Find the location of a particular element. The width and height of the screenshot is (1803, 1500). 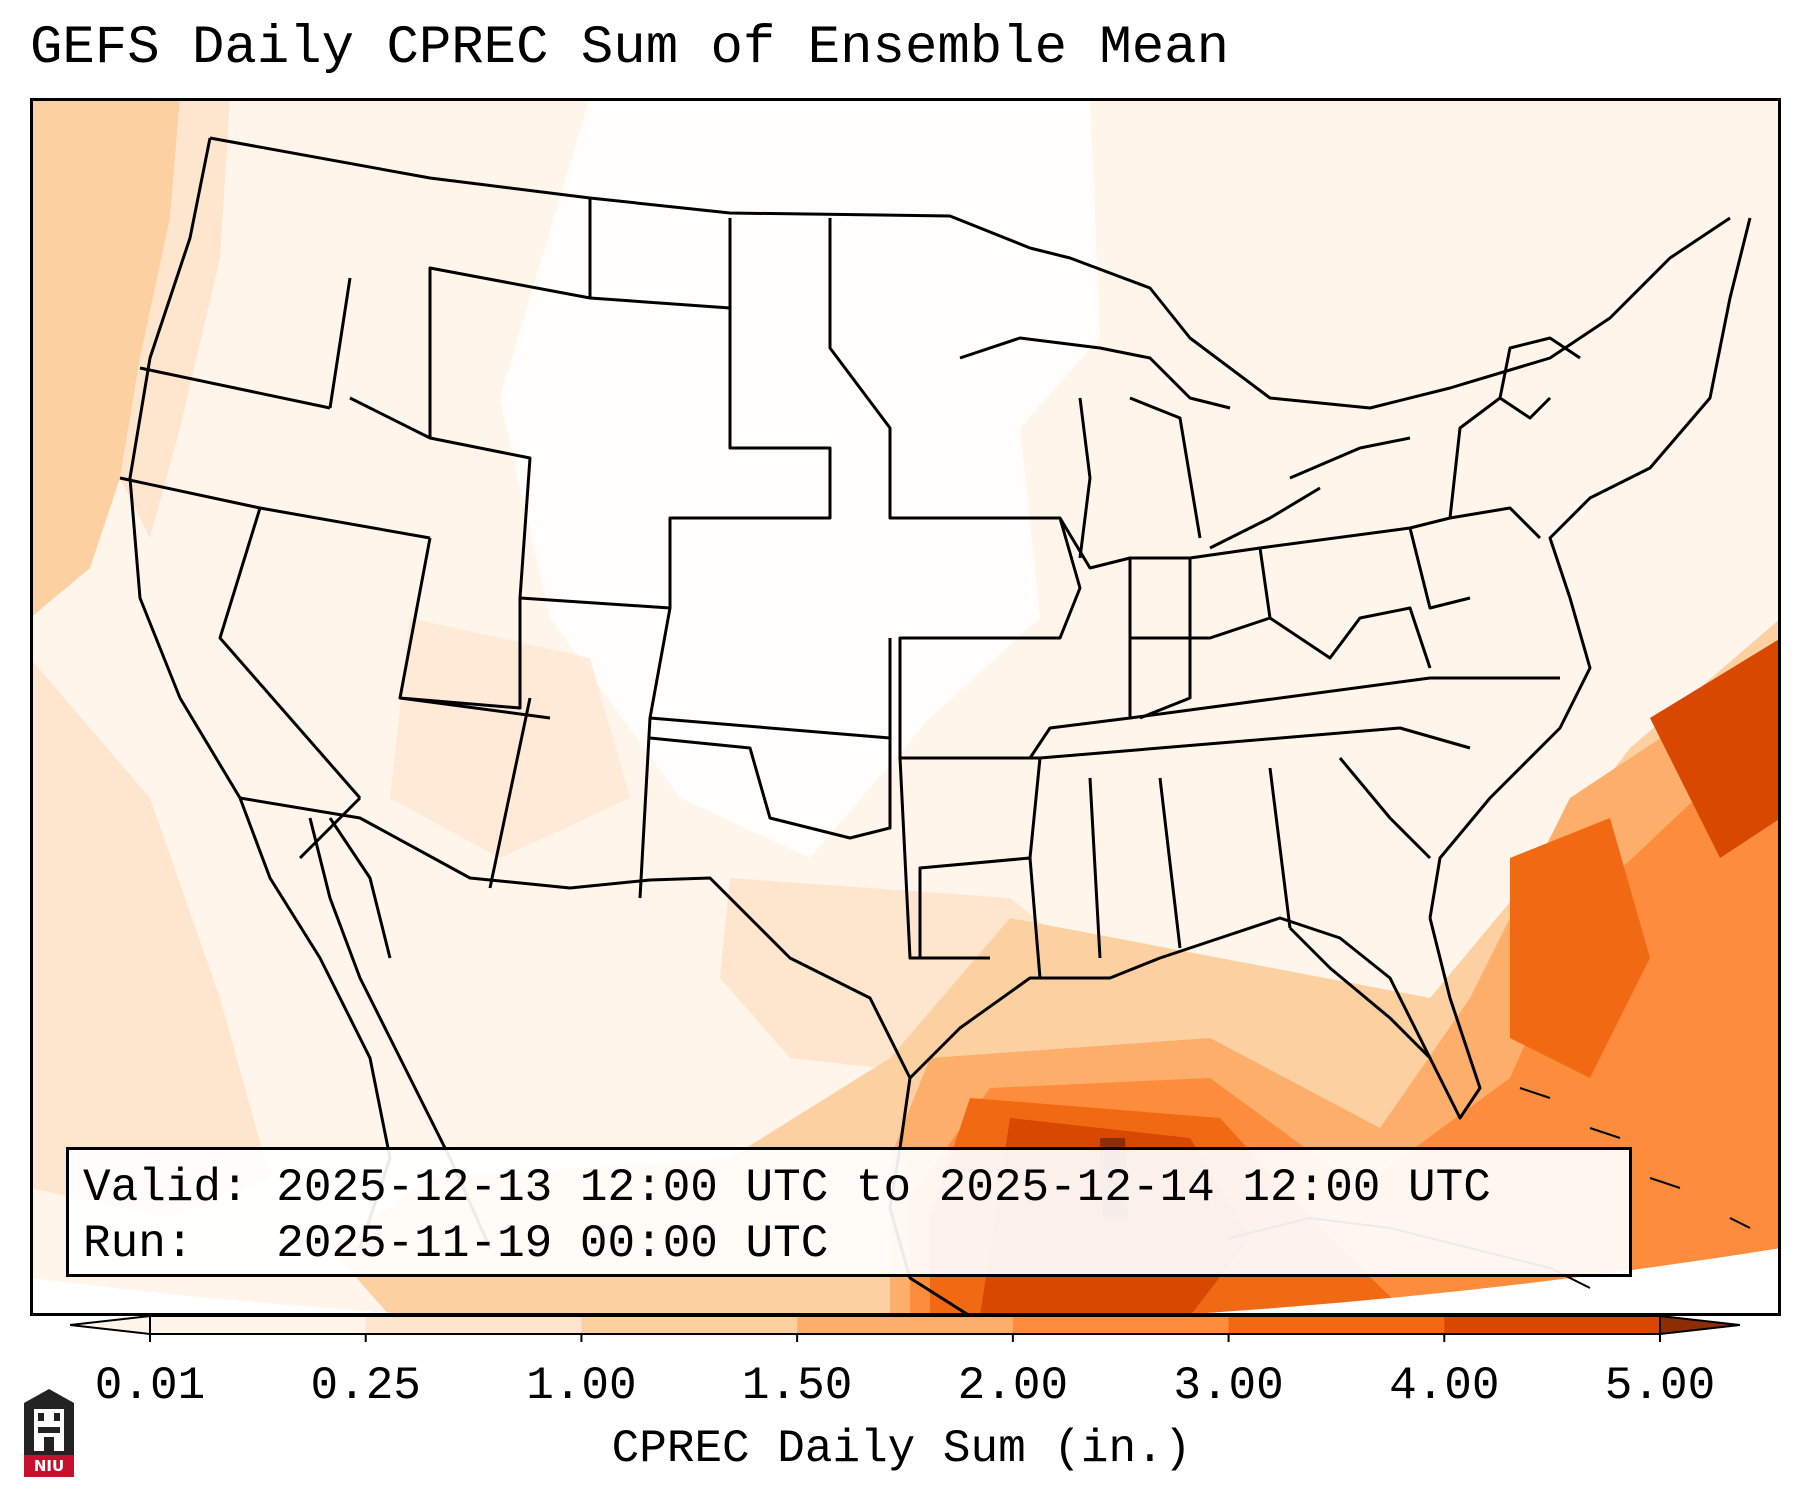

bahamas-islands is located at coordinates (1635, 1158).